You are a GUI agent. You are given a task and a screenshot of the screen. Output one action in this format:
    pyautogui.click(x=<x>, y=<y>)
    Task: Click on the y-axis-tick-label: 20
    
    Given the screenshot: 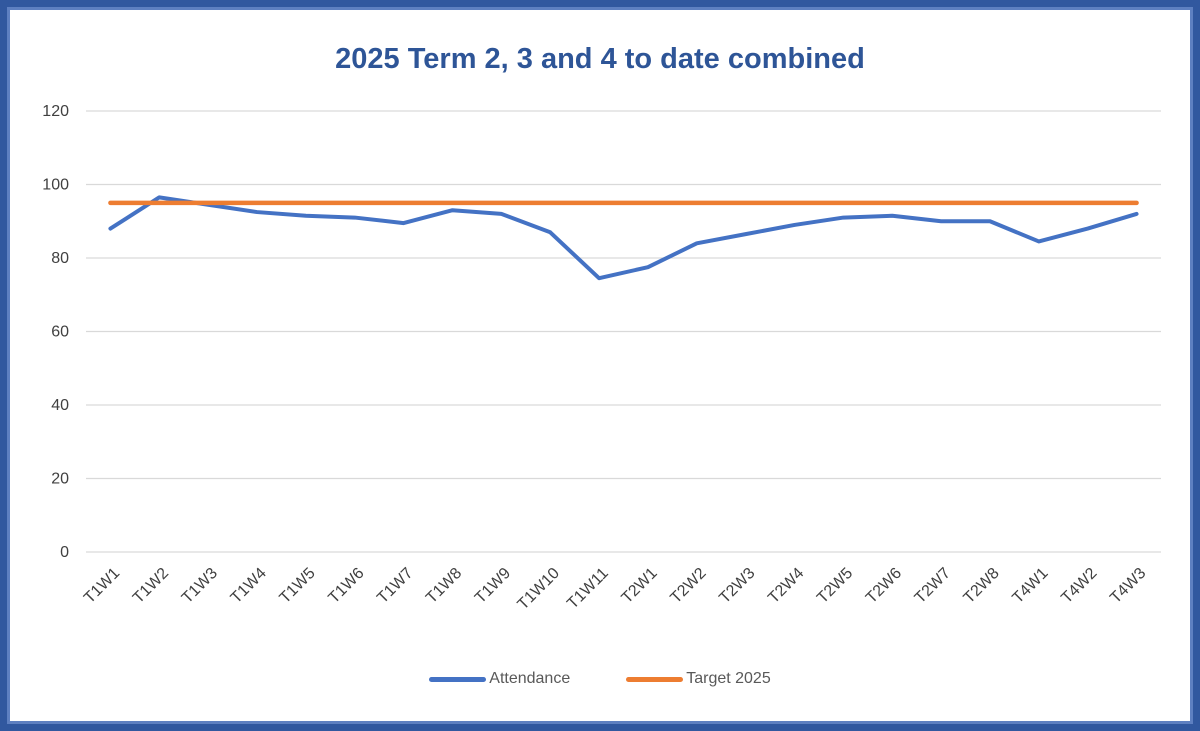 What is the action you would take?
    pyautogui.click(x=60, y=479)
    